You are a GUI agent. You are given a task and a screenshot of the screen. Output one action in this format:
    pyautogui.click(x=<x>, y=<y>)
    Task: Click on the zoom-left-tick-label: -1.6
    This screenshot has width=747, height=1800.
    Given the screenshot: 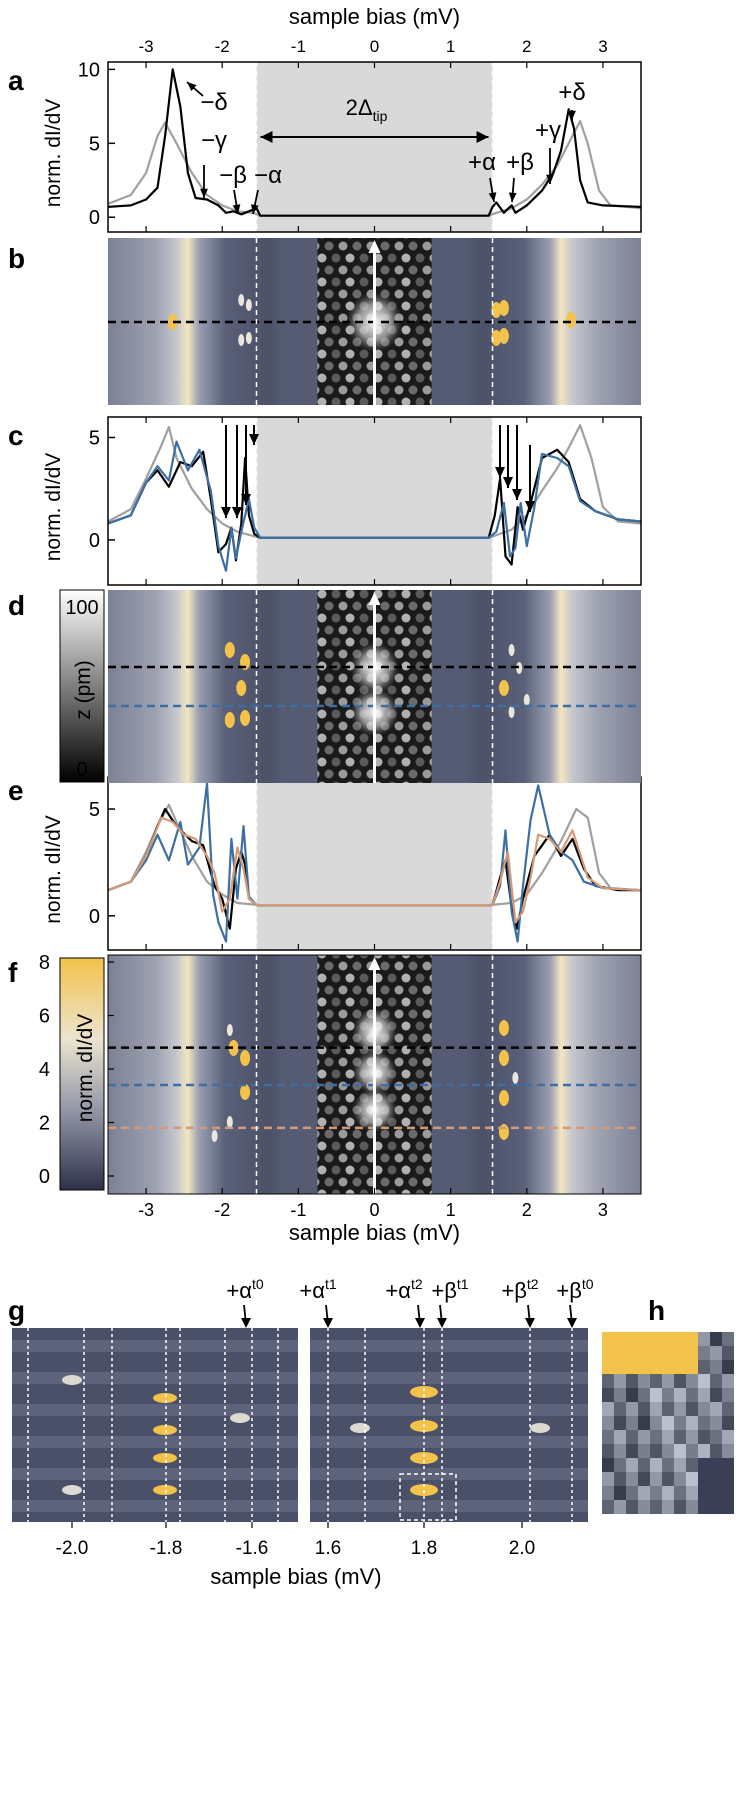 What is the action you would take?
    pyautogui.click(x=252, y=1548)
    